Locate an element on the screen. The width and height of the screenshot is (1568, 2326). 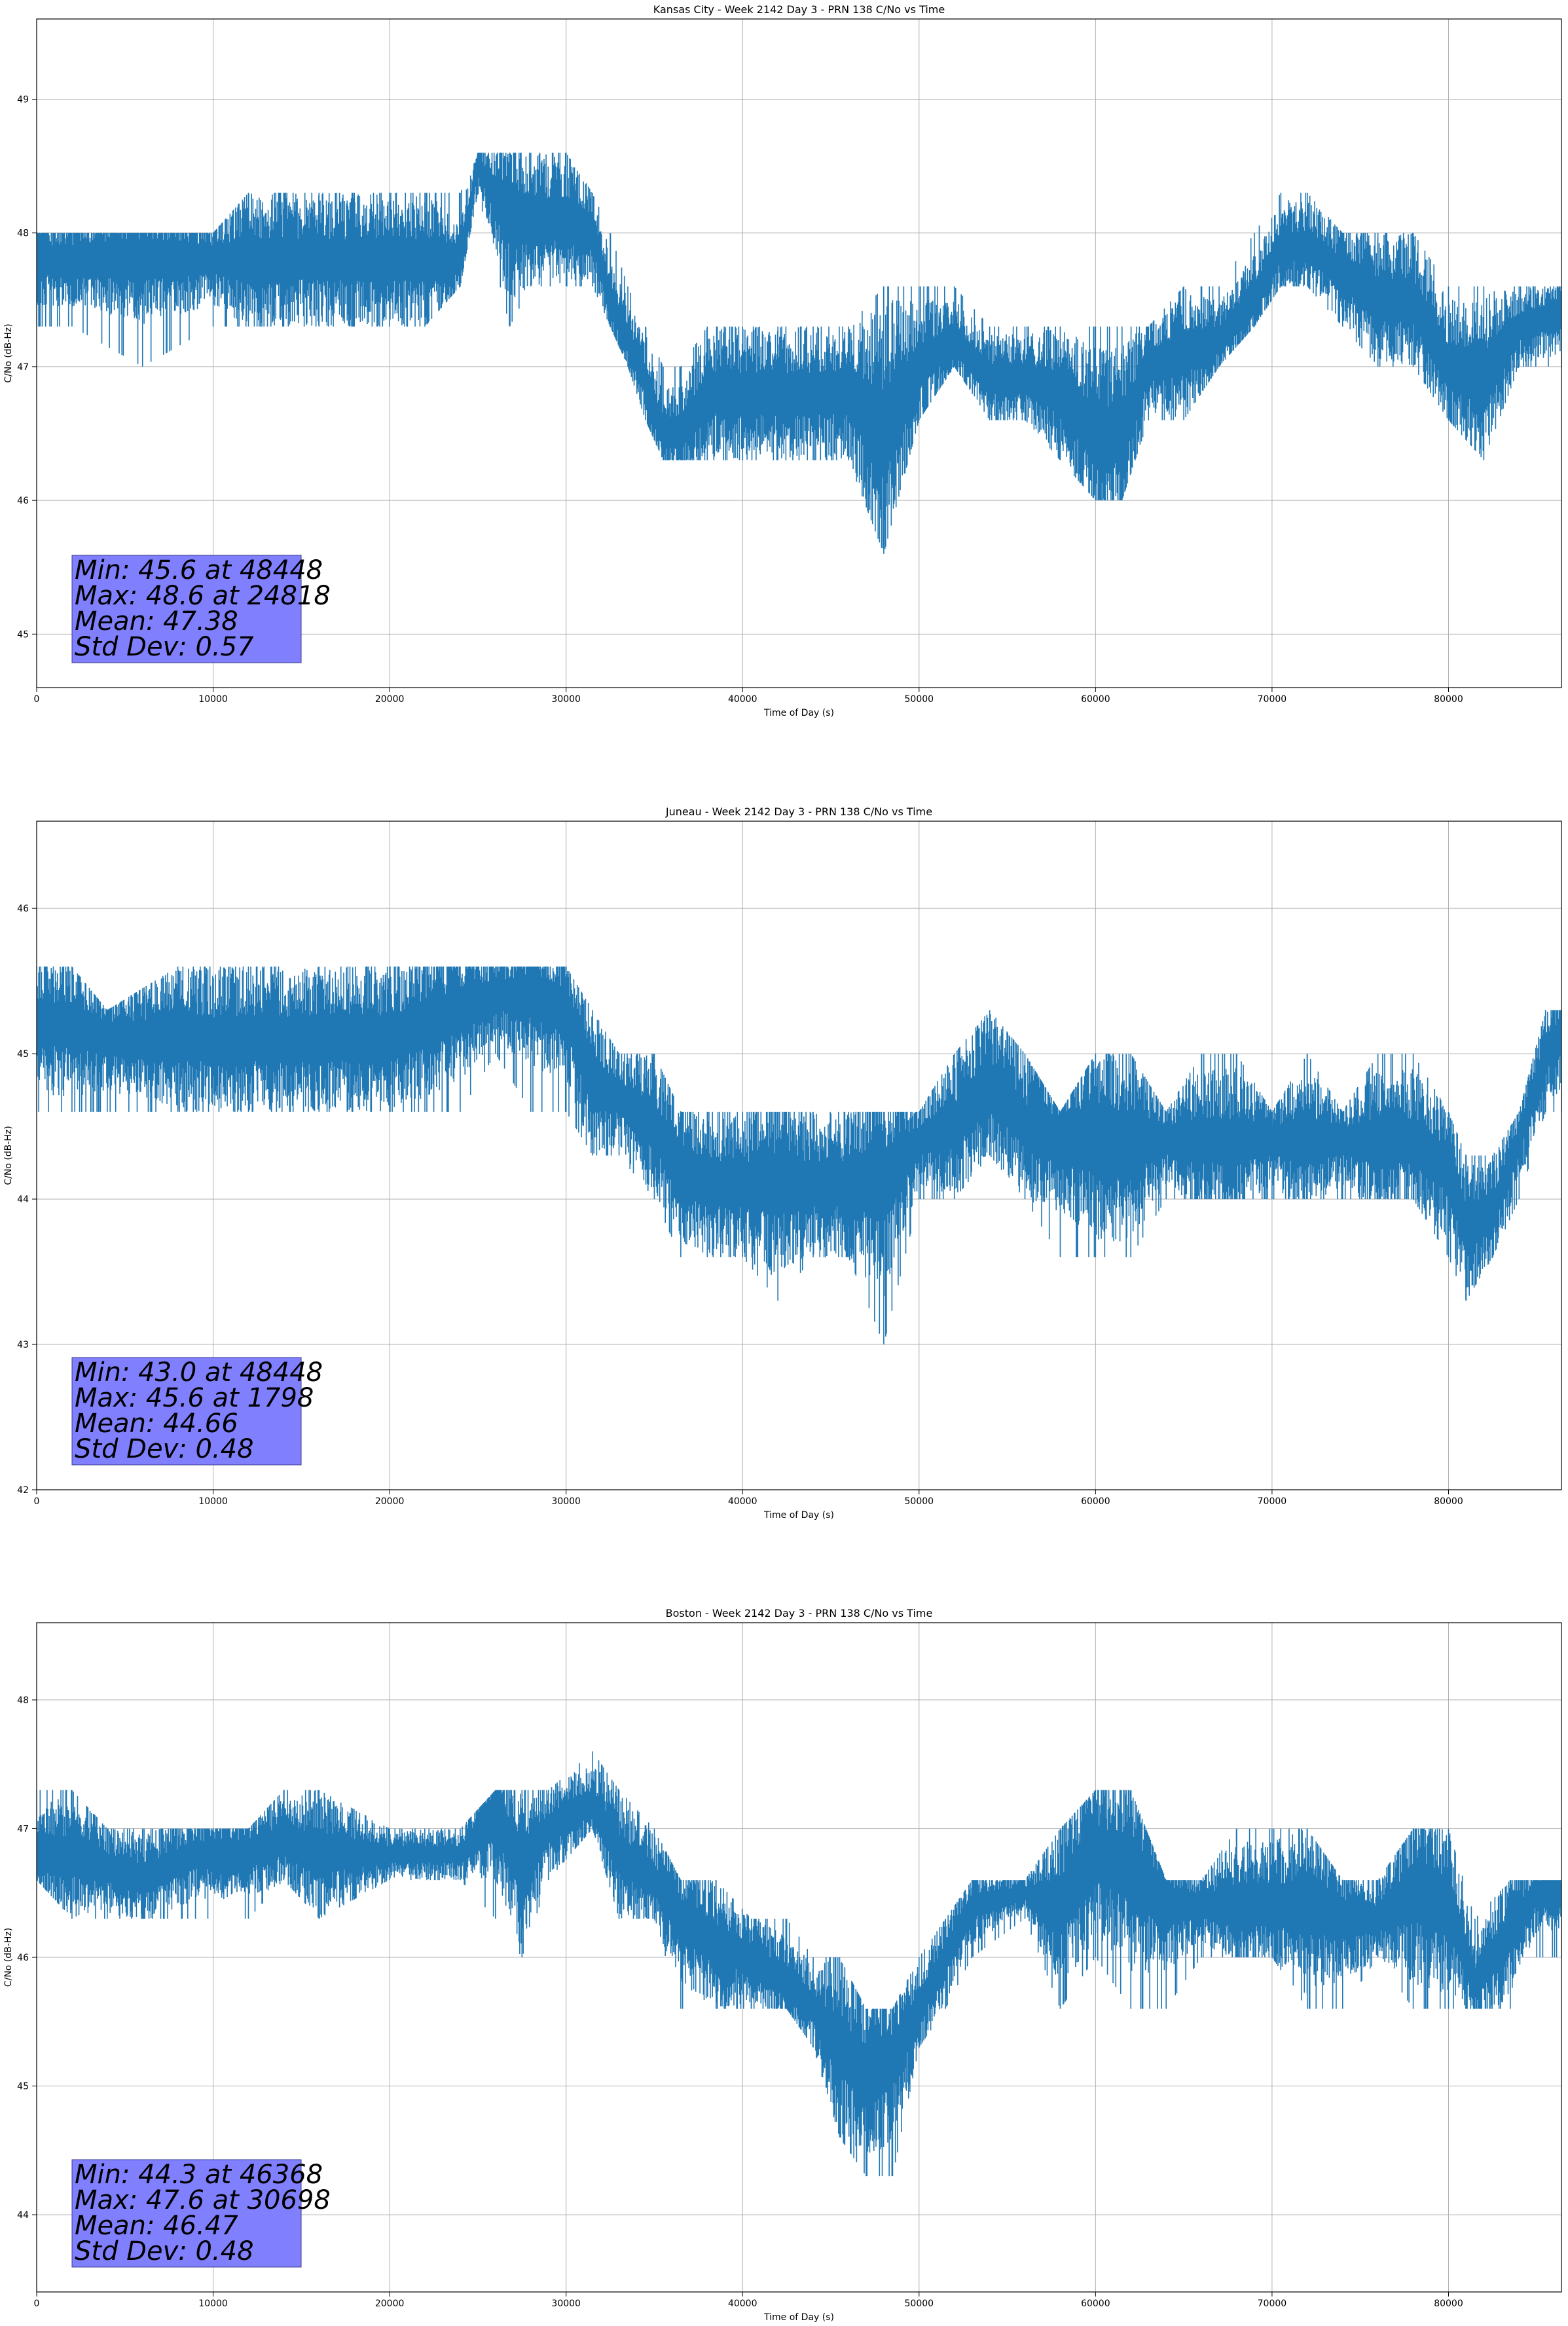
stats-max-text: Max: 45.6 at 1798 is located at coordinates (194, 1398).